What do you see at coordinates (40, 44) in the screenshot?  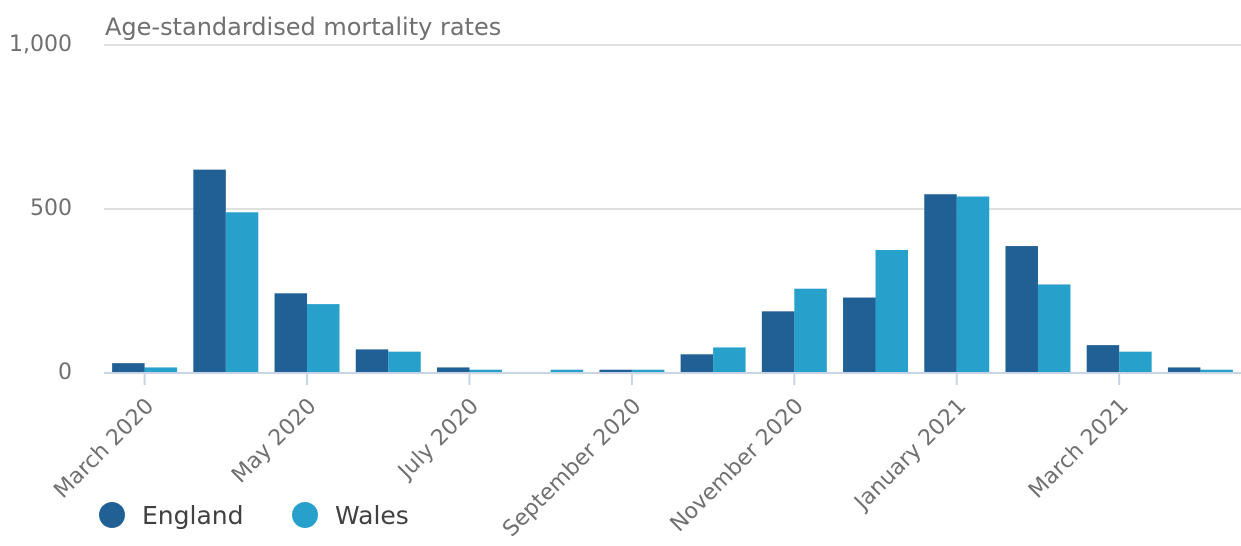 I see `y-tick-label: 1,000` at bounding box center [40, 44].